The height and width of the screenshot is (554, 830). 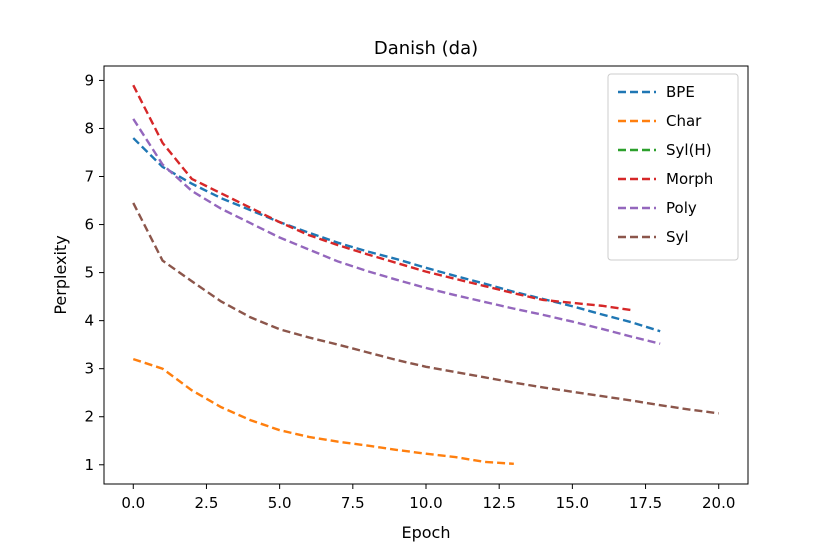 I want to click on y-tick-label: 9, so click(x=89, y=80).